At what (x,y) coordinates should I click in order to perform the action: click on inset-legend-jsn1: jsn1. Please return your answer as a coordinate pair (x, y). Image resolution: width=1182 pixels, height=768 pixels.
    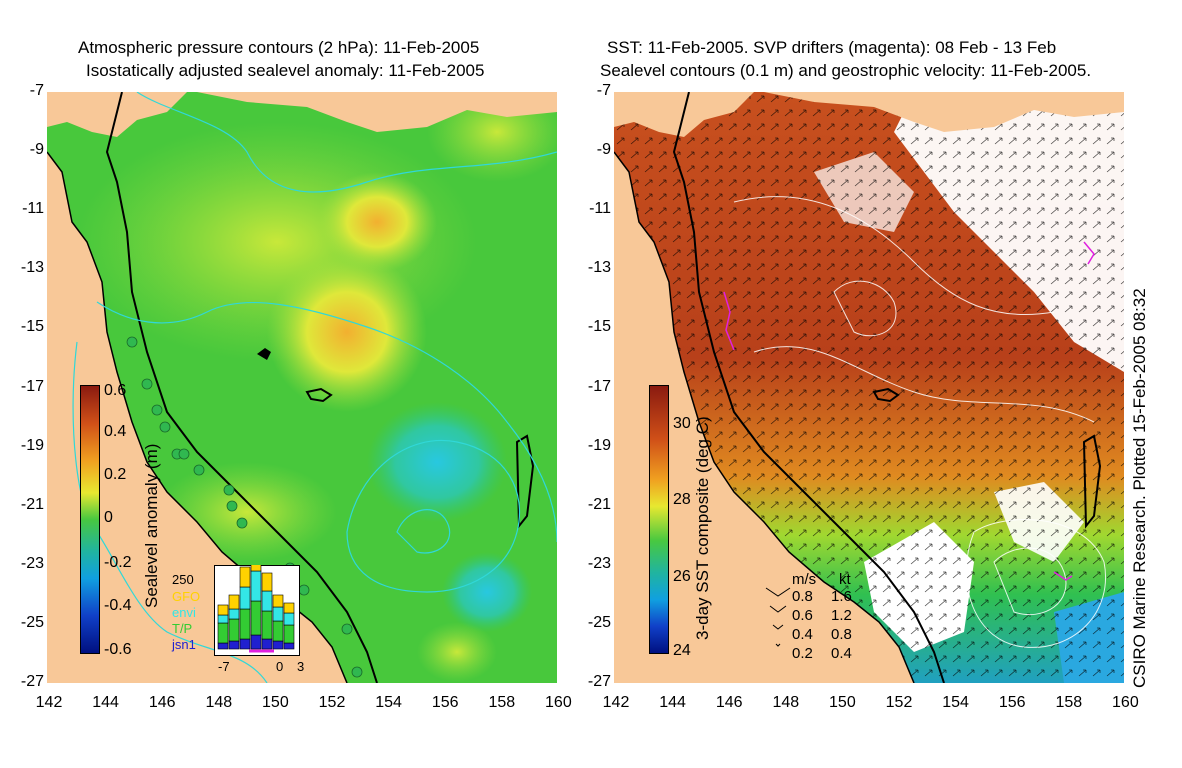
    Looking at the image, I should click on (184, 644).